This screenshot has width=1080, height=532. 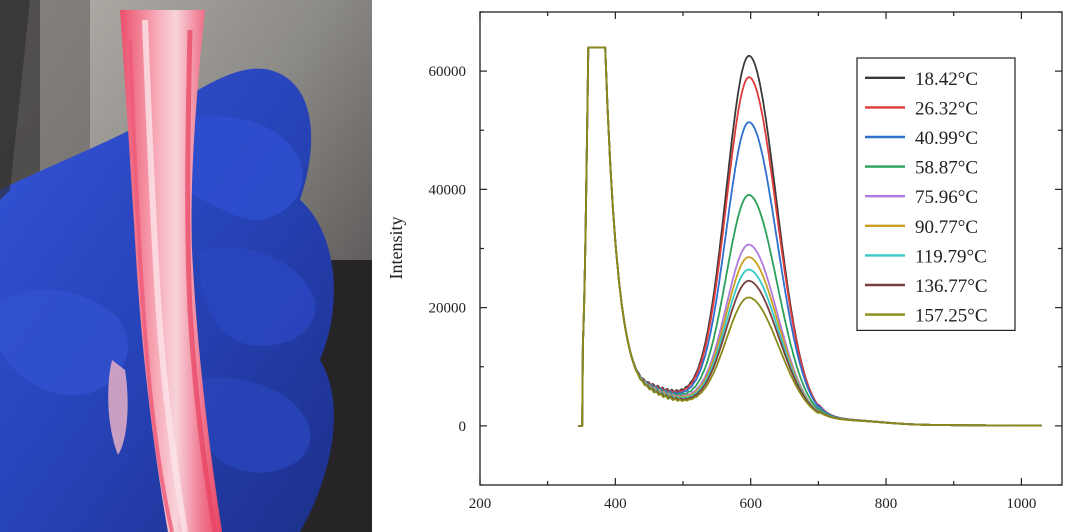 What do you see at coordinates (448, 190) in the screenshot?
I see `y-tick-label: 40000` at bounding box center [448, 190].